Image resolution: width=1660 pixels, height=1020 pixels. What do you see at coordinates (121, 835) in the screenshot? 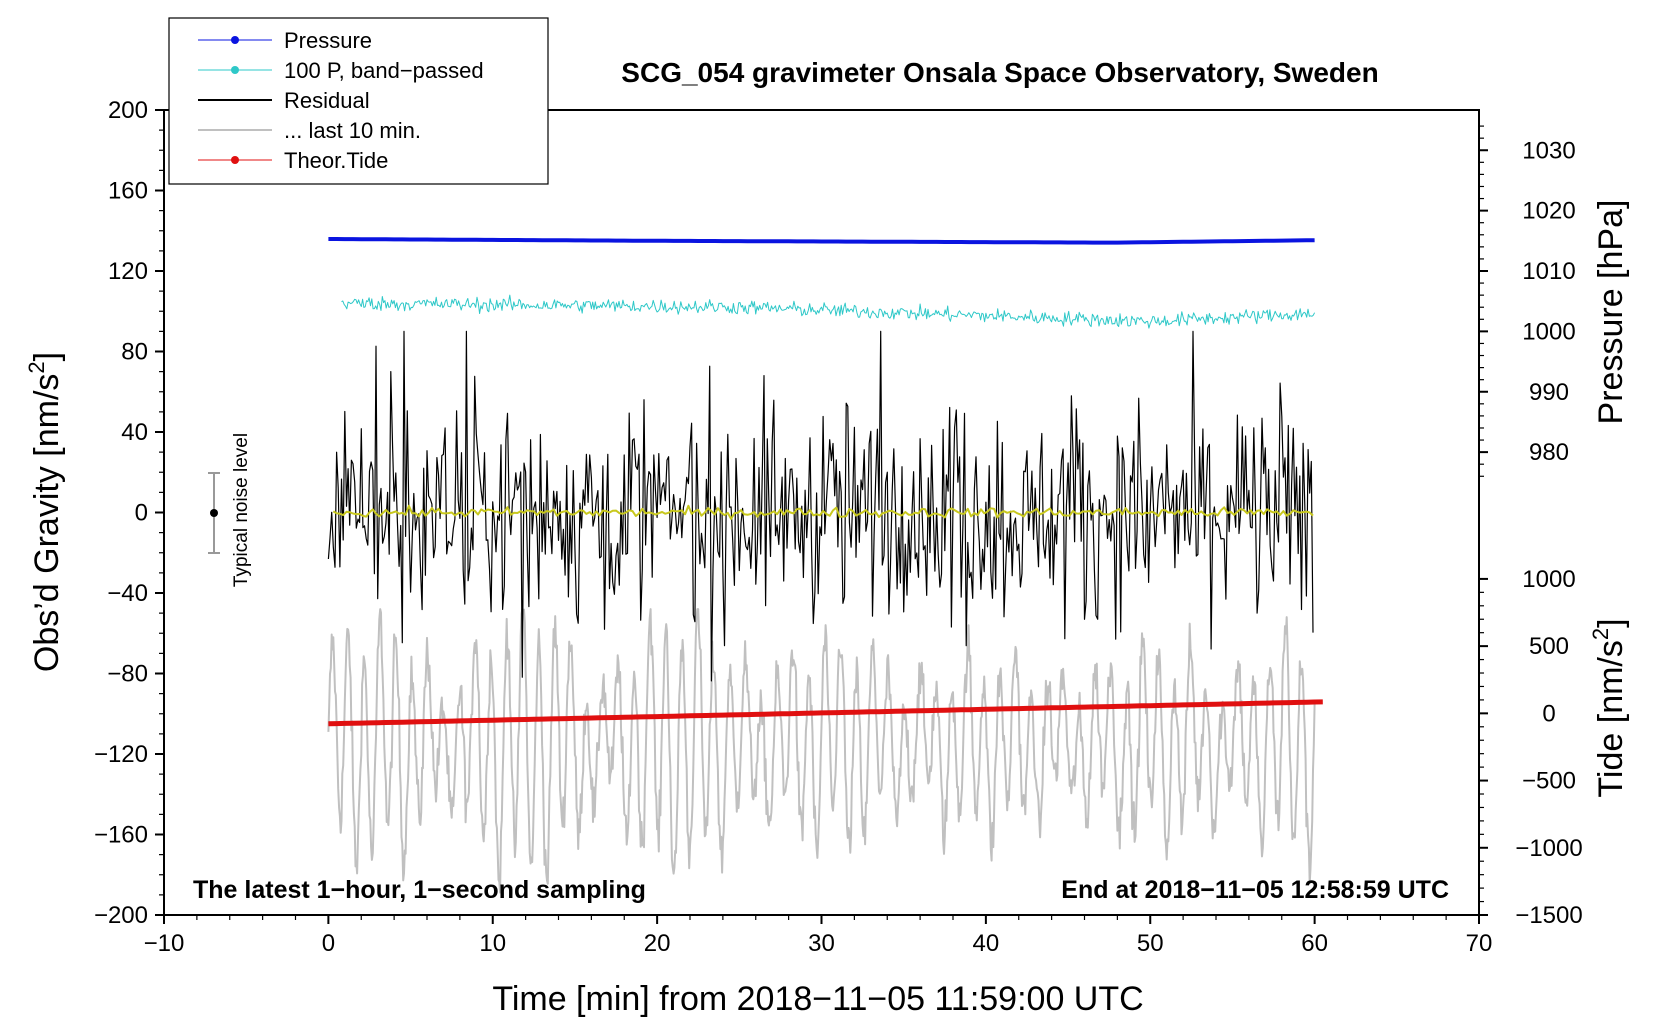
I see `y-tick-label: −160` at bounding box center [121, 835].